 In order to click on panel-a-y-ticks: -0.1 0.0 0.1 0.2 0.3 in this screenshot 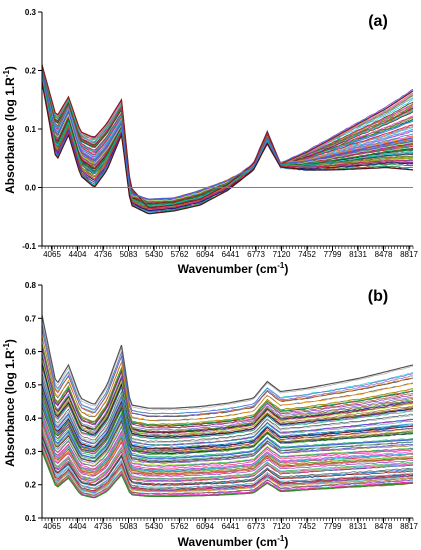, I will do `click(32, 129)`.